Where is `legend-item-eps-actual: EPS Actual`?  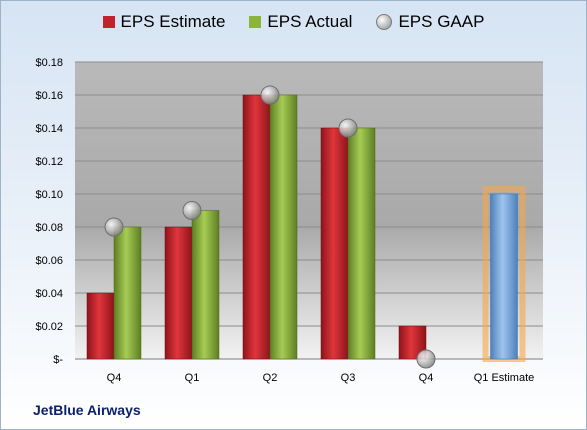 legend-item-eps-actual: EPS Actual is located at coordinates (300, 22).